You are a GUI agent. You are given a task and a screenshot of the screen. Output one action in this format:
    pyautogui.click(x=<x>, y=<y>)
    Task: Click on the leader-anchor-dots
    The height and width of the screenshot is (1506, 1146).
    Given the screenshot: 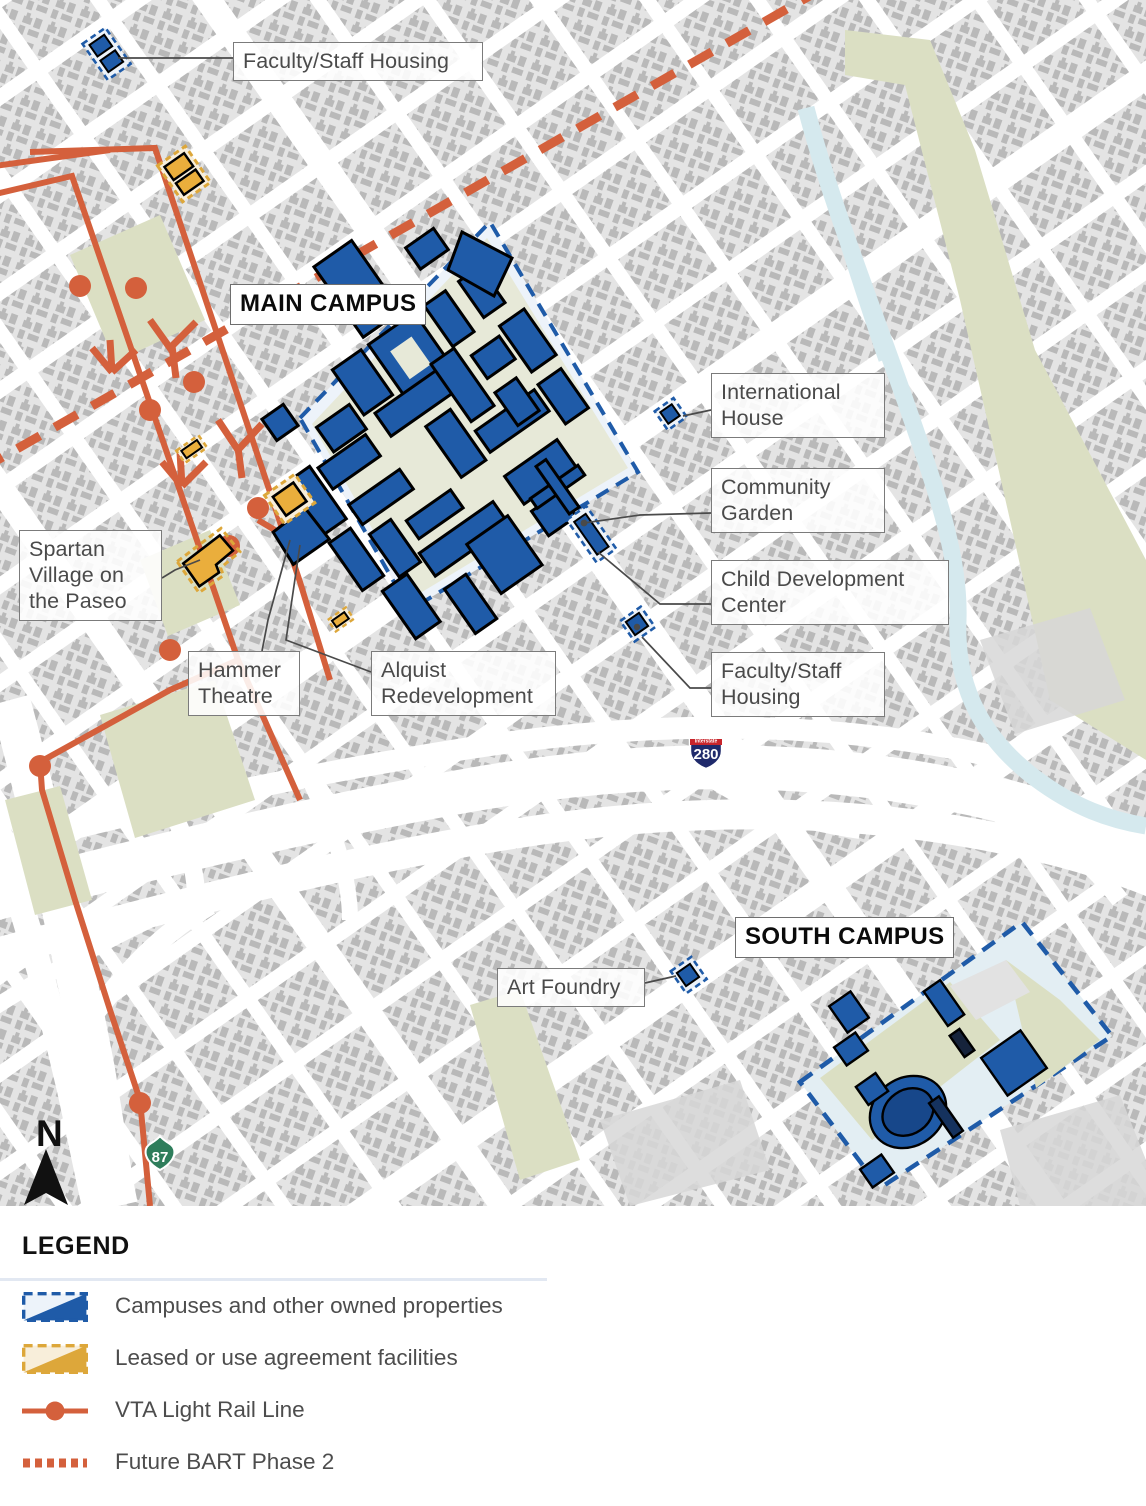 What is the action you would take?
    pyautogui.click(x=610, y=575)
    